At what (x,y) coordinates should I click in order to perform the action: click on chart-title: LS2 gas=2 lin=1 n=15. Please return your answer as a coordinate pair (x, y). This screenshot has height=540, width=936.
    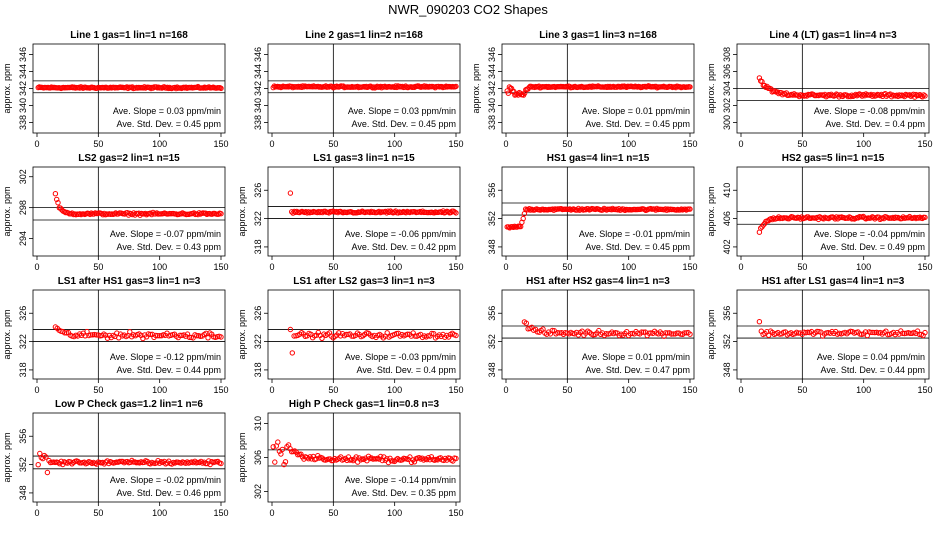
    Looking at the image, I should click on (129, 158).